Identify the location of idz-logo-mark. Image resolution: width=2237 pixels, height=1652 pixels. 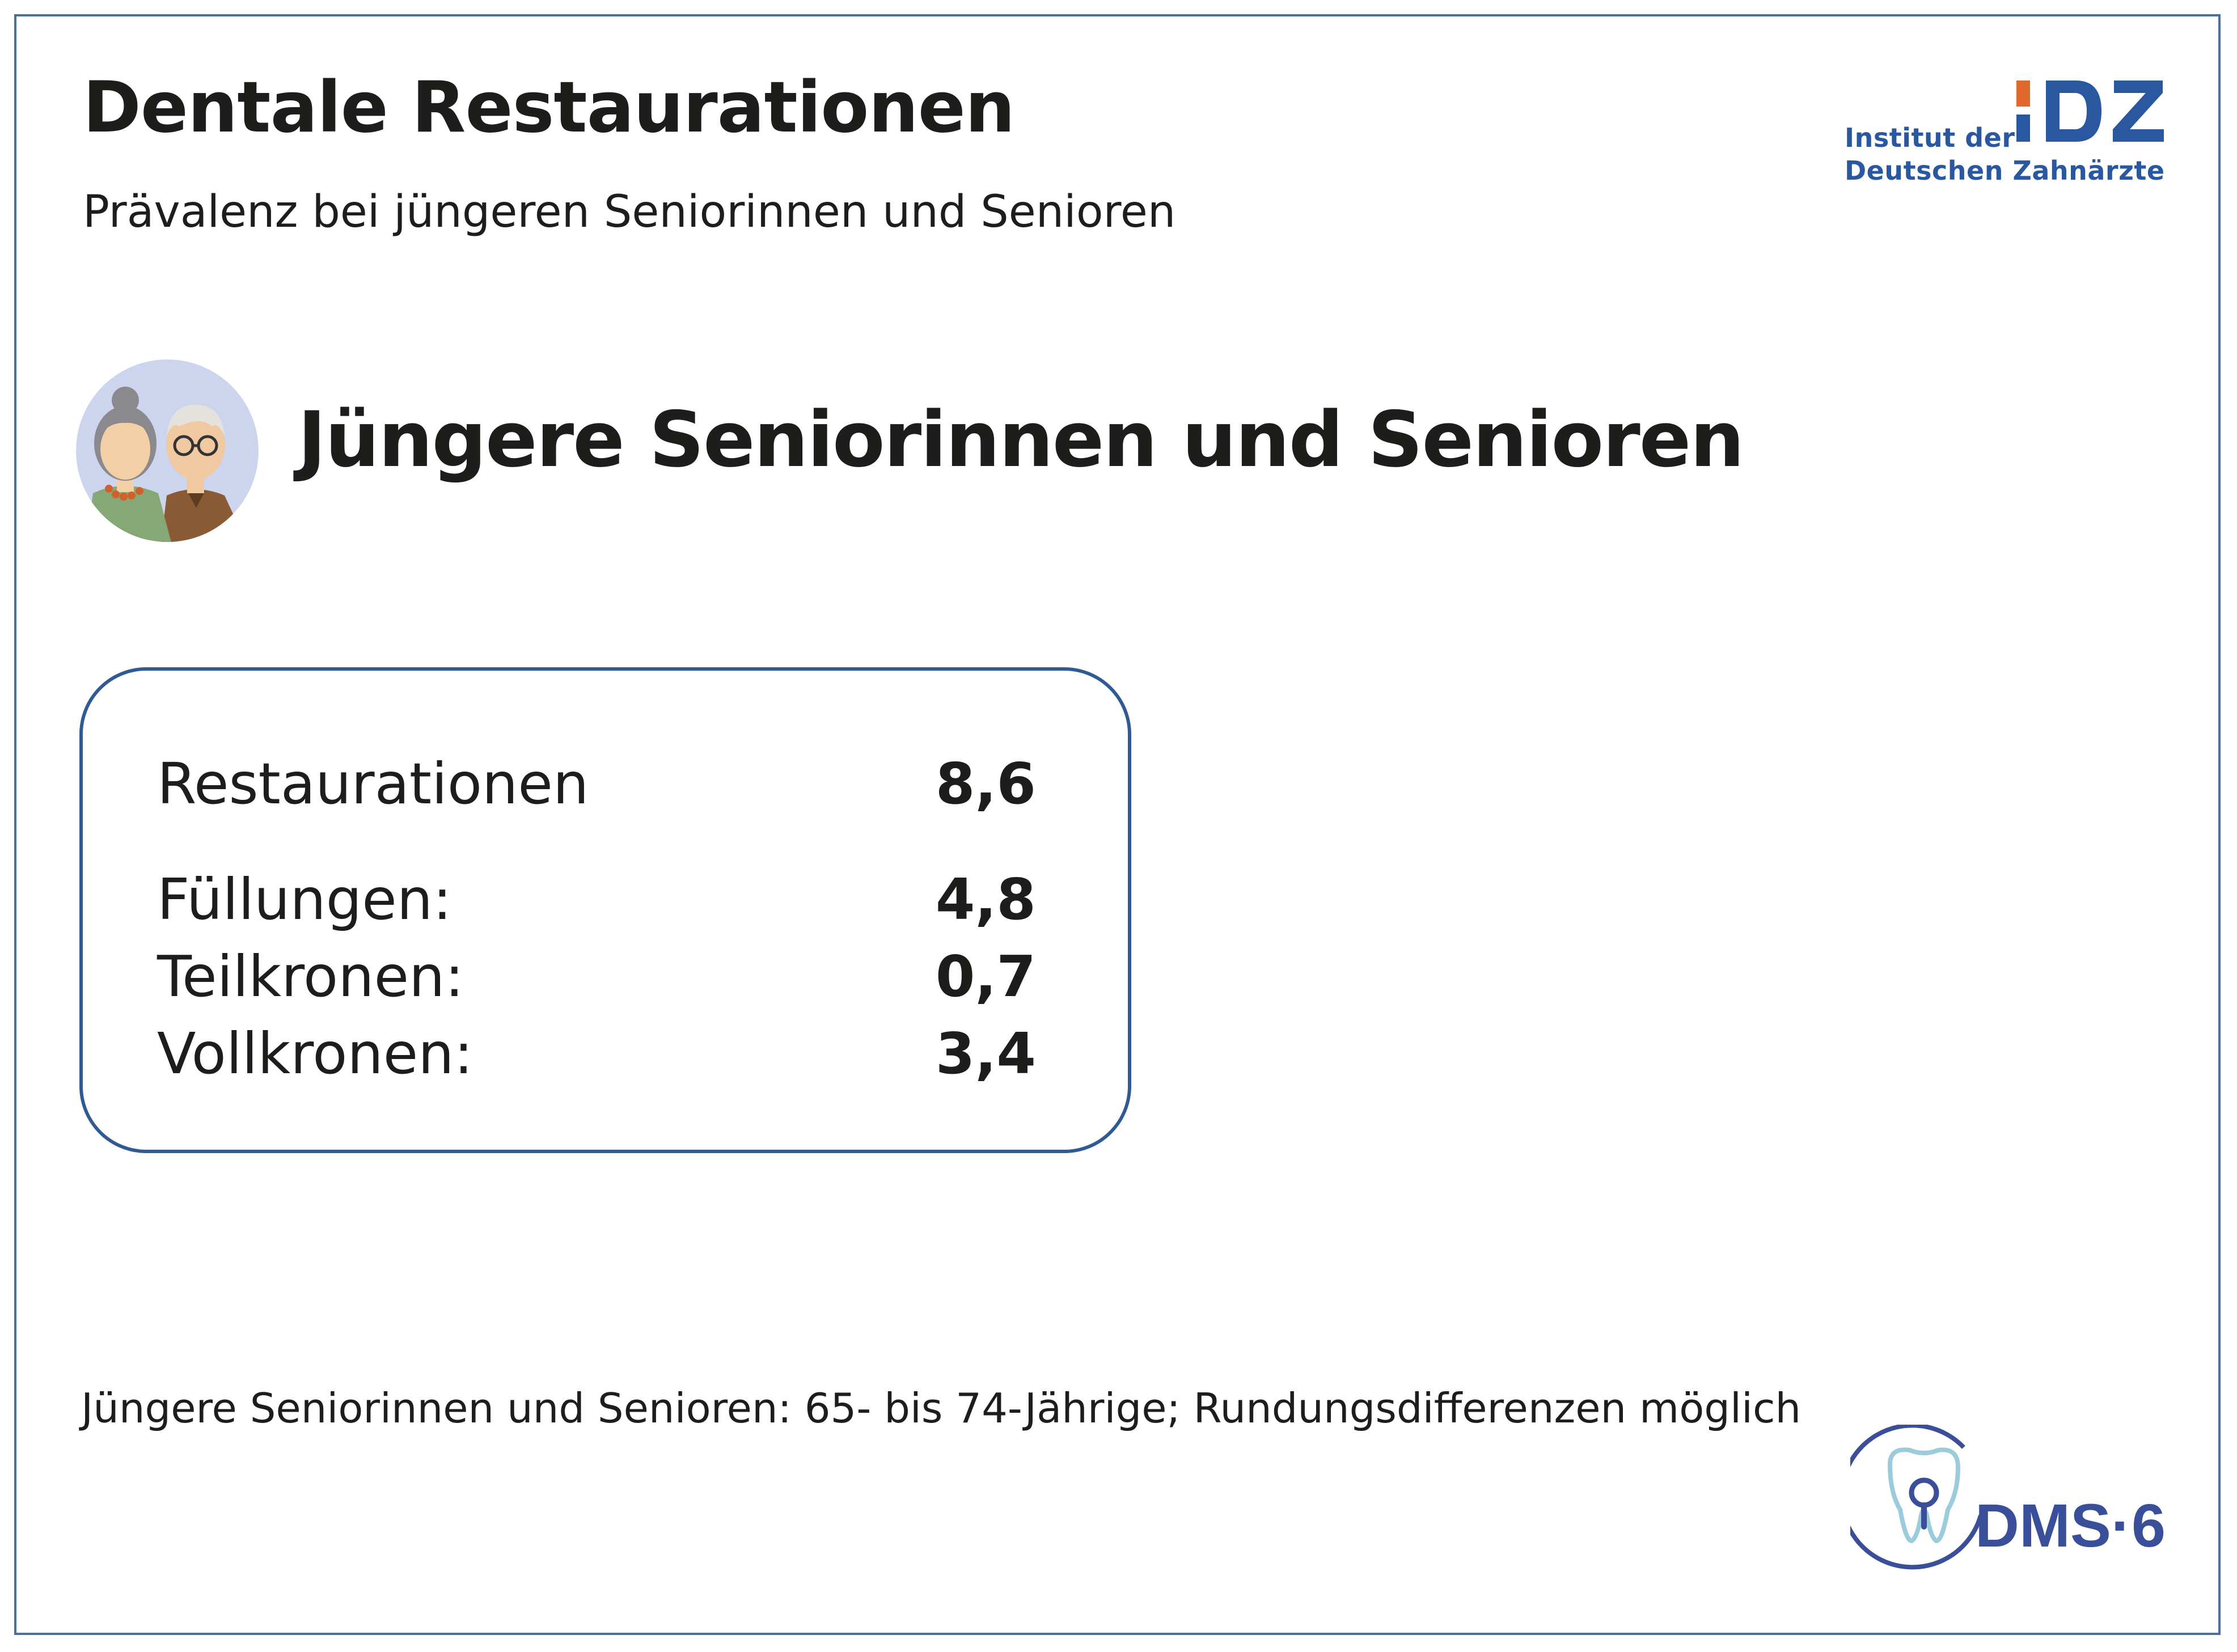
(2090, 112).